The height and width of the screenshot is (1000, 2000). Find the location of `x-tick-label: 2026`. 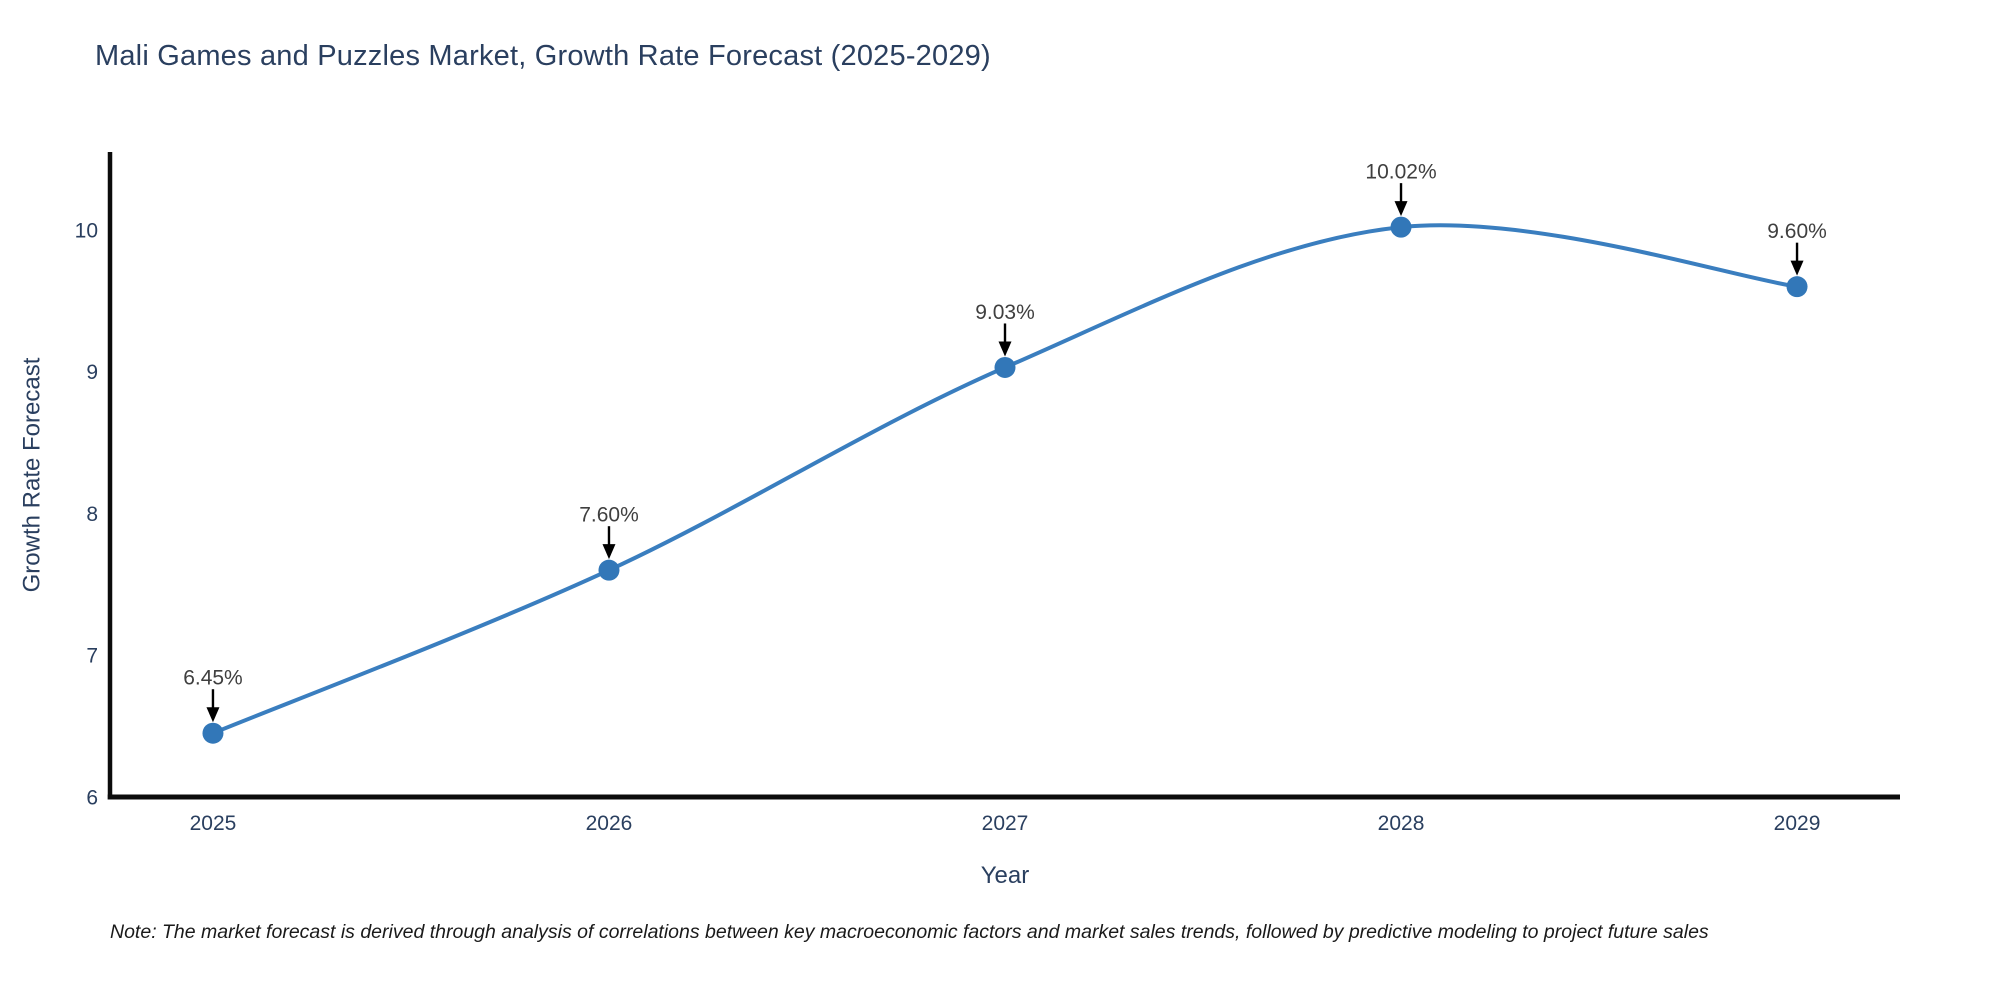

x-tick-label: 2026 is located at coordinates (609, 823).